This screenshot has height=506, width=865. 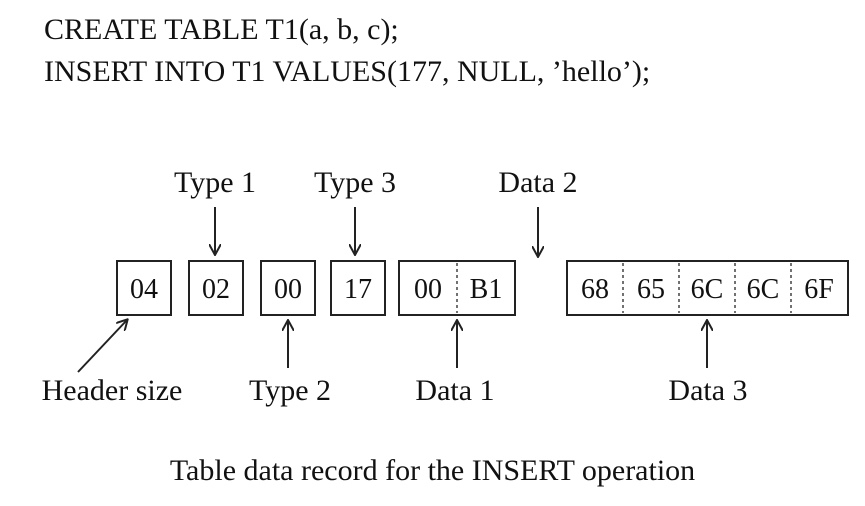 I want to click on type2-byte: 00, so click(x=288, y=288).